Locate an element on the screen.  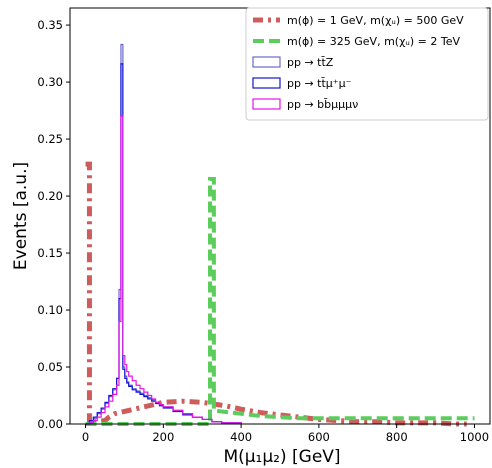
x-tick-label: 800 is located at coordinates (397, 437).